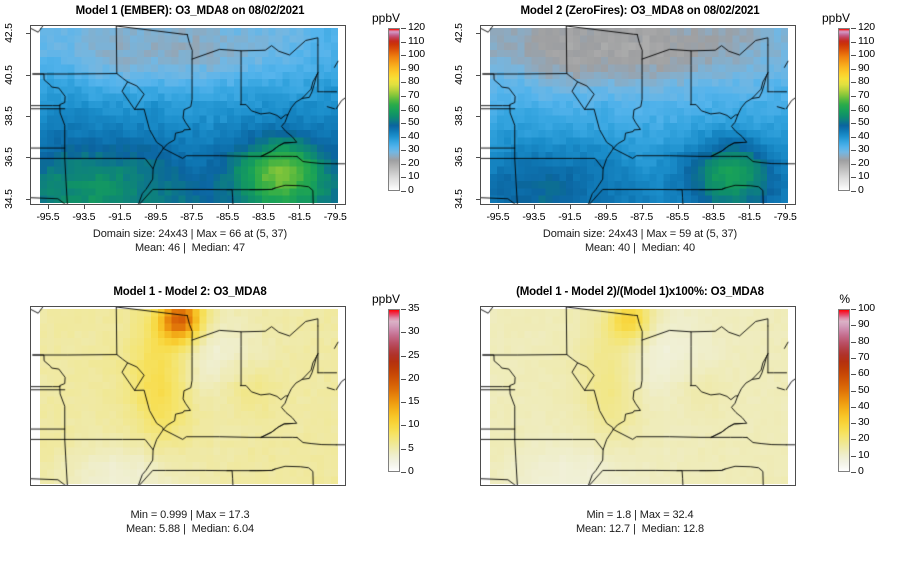 The width and height of the screenshot is (900, 561). What do you see at coordinates (640, 247) in the screenshot?
I see `caption-line-2: Mean: 40 | Median: 40` at bounding box center [640, 247].